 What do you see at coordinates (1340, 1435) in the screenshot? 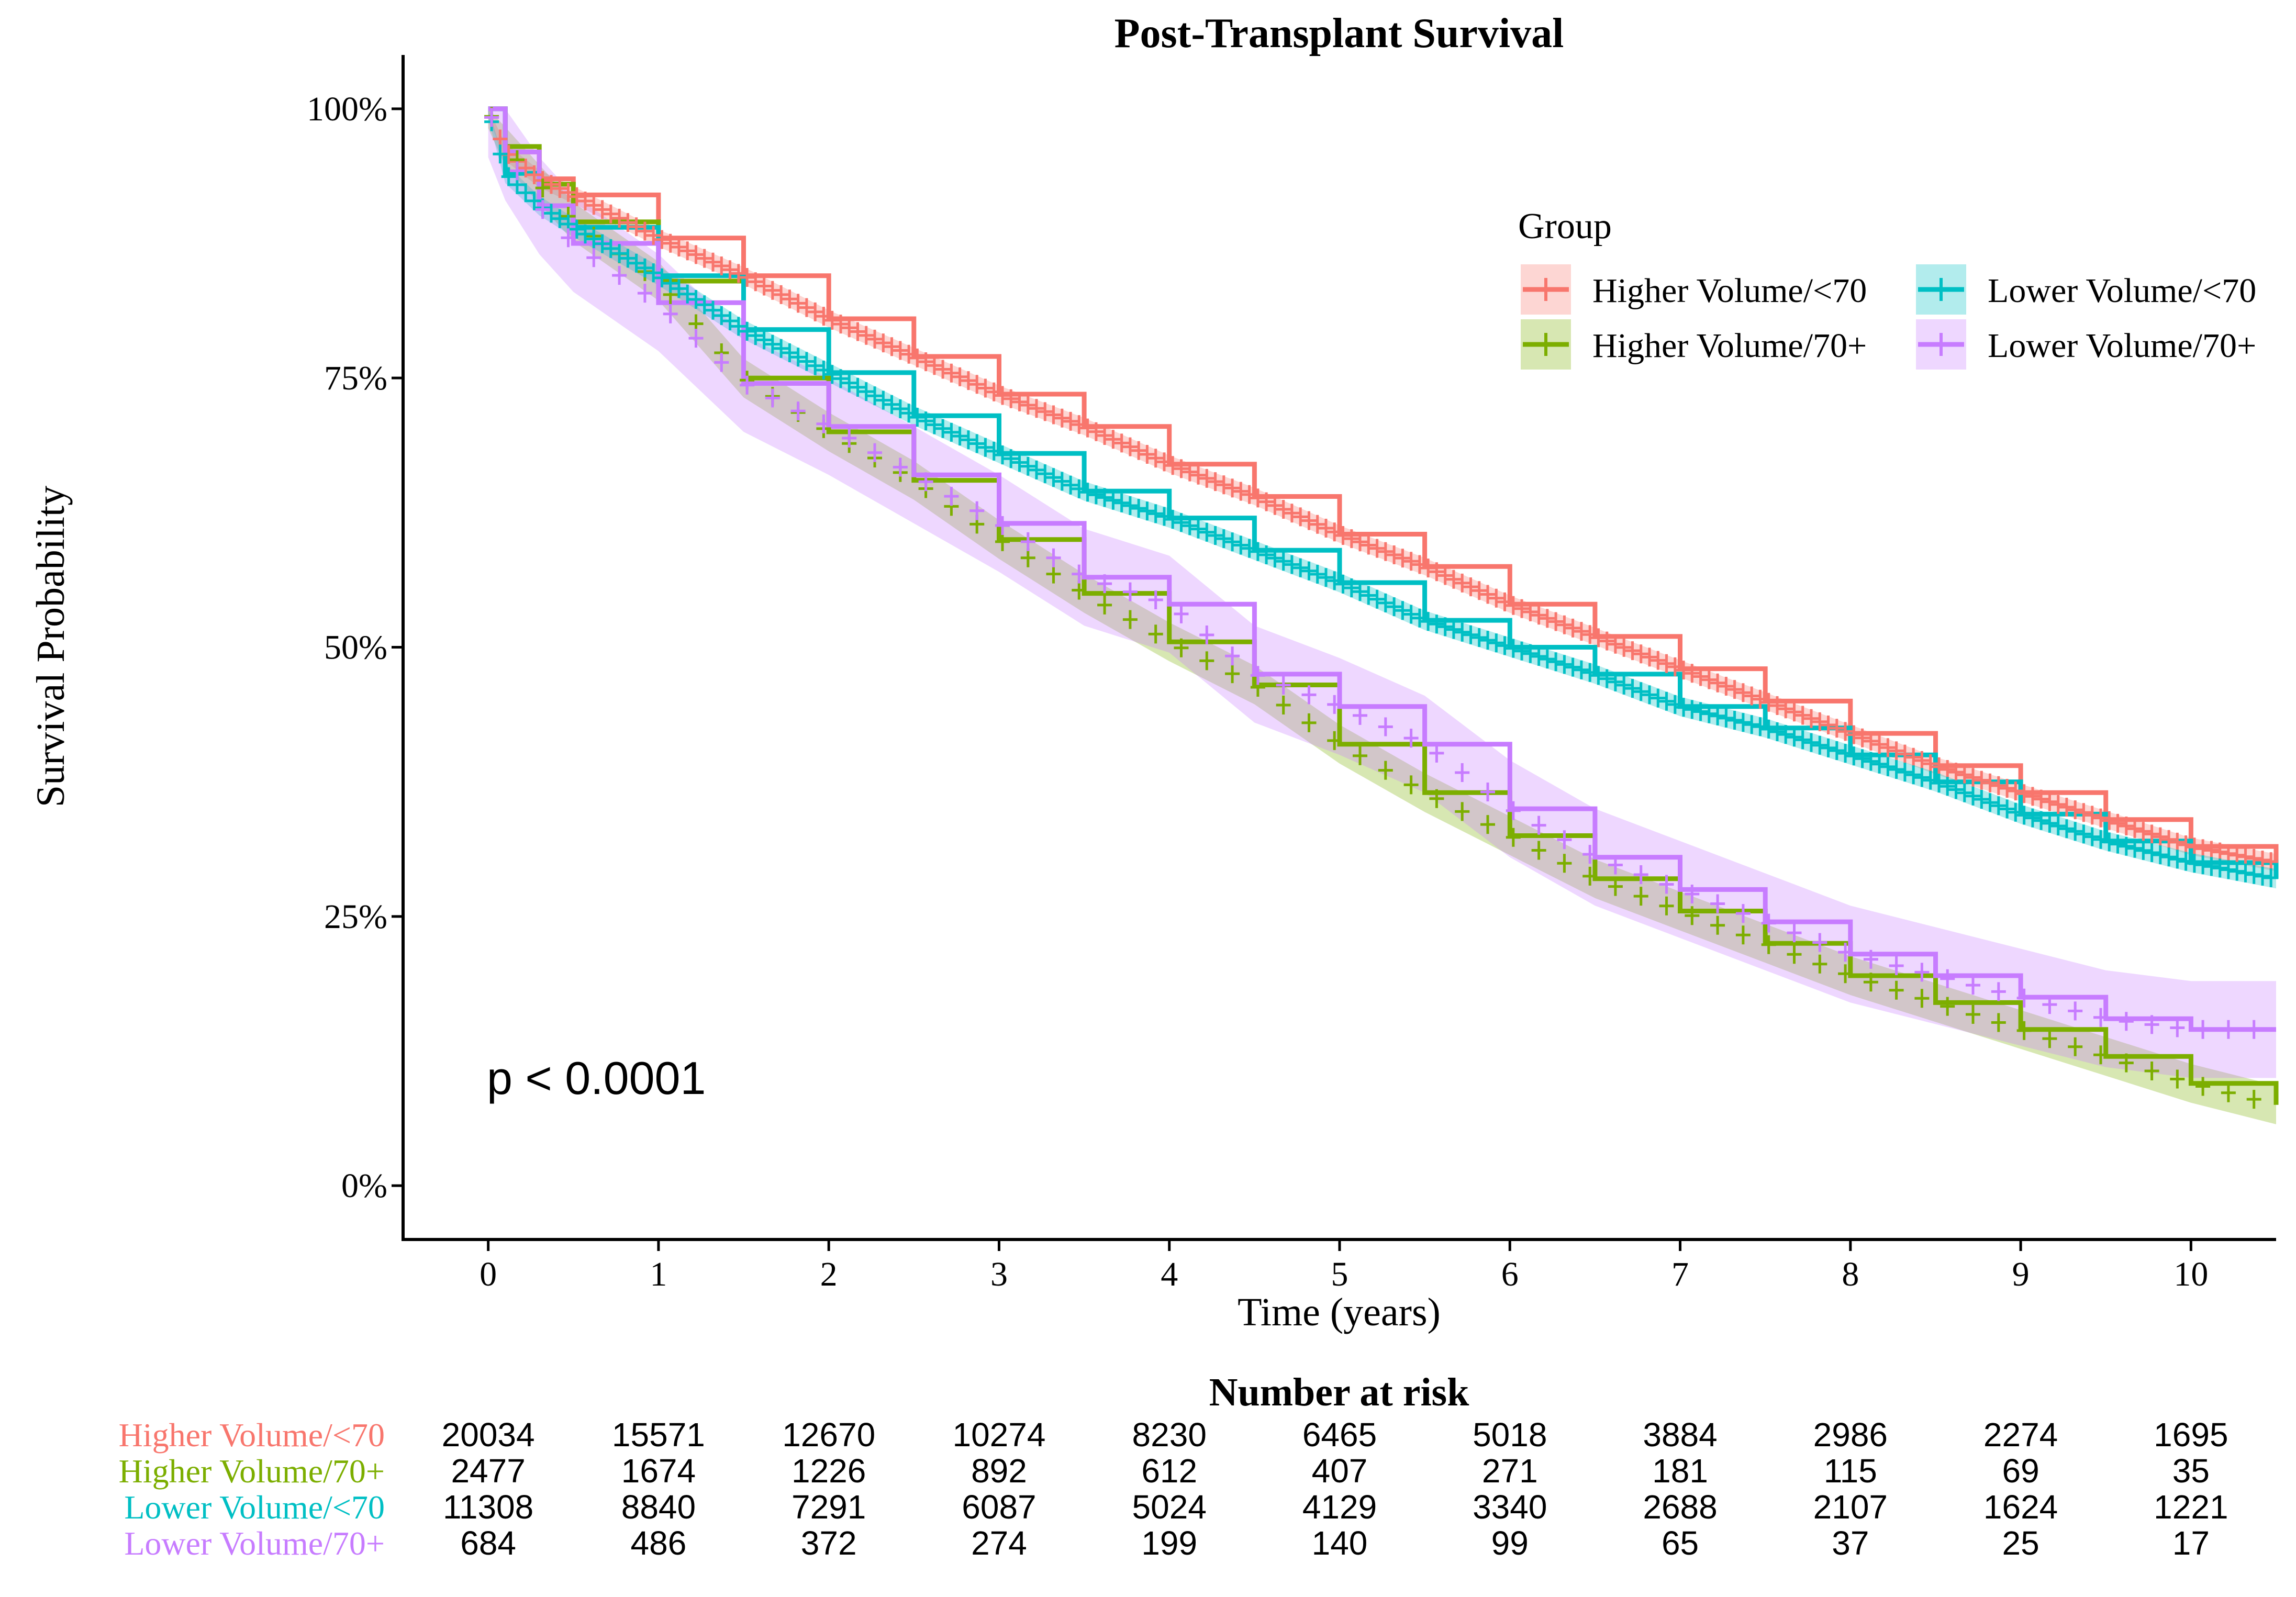
I see `risk-count: 6465` at bounding box center [1340, 1435].